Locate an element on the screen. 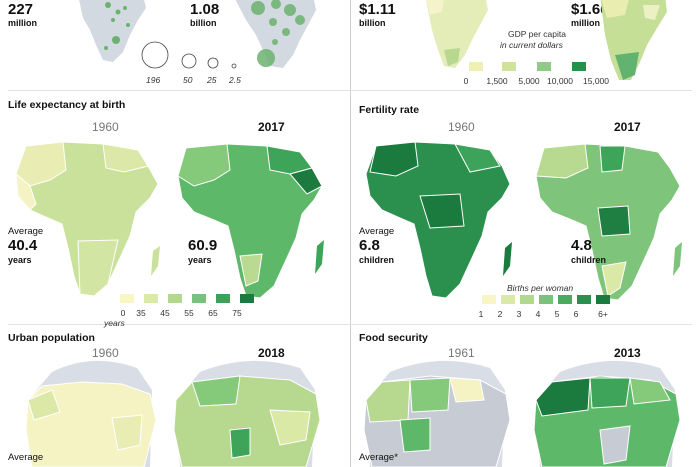 This screenshot has width=700, height=467. gdp-2017-unit: million is located at coordinates (585, 23).